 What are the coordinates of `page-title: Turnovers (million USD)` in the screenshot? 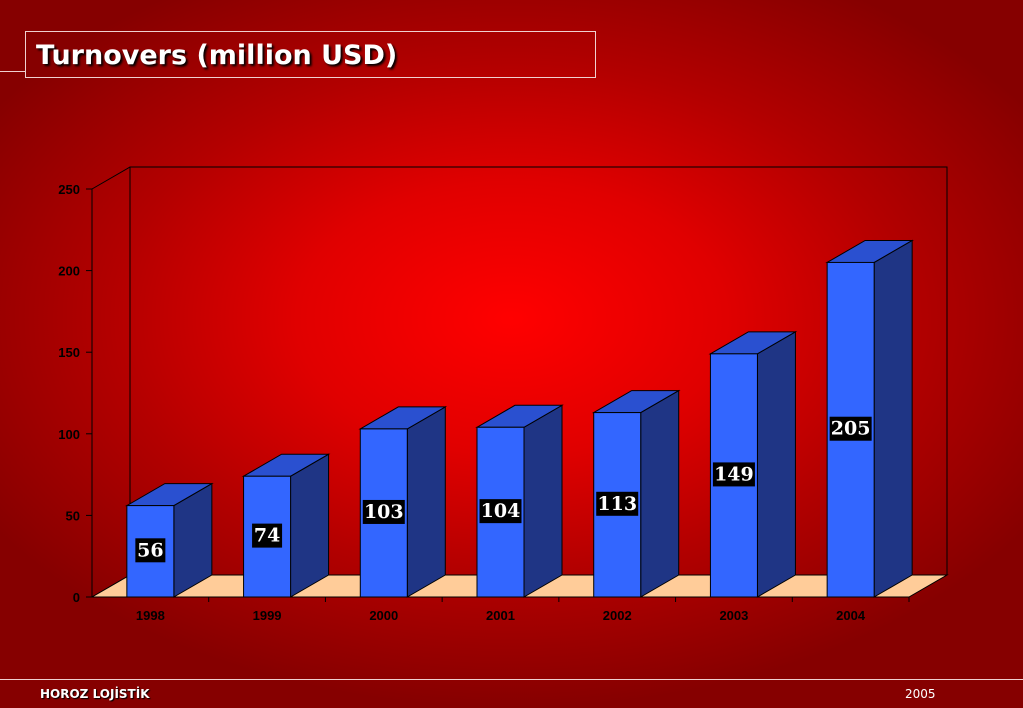 It's located at (217, 55).